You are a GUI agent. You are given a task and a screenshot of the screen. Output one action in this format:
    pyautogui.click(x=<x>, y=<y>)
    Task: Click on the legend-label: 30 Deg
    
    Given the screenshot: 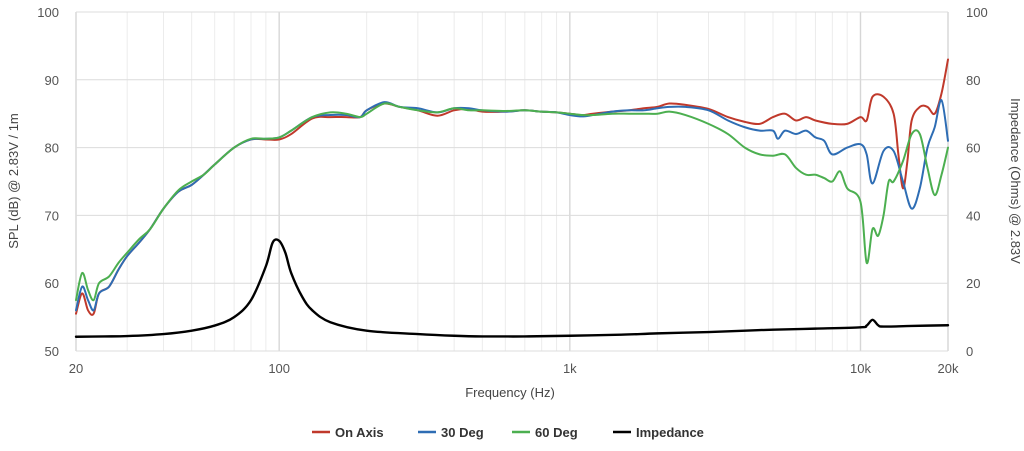 What is the action you would take?
    pyautogui.click(x=462, y=432)
    